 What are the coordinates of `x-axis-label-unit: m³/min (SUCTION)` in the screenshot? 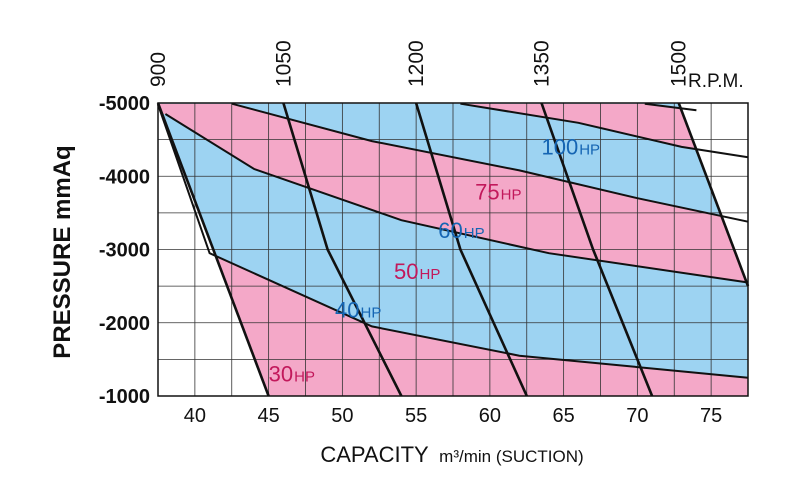 It's located at (511, 456).